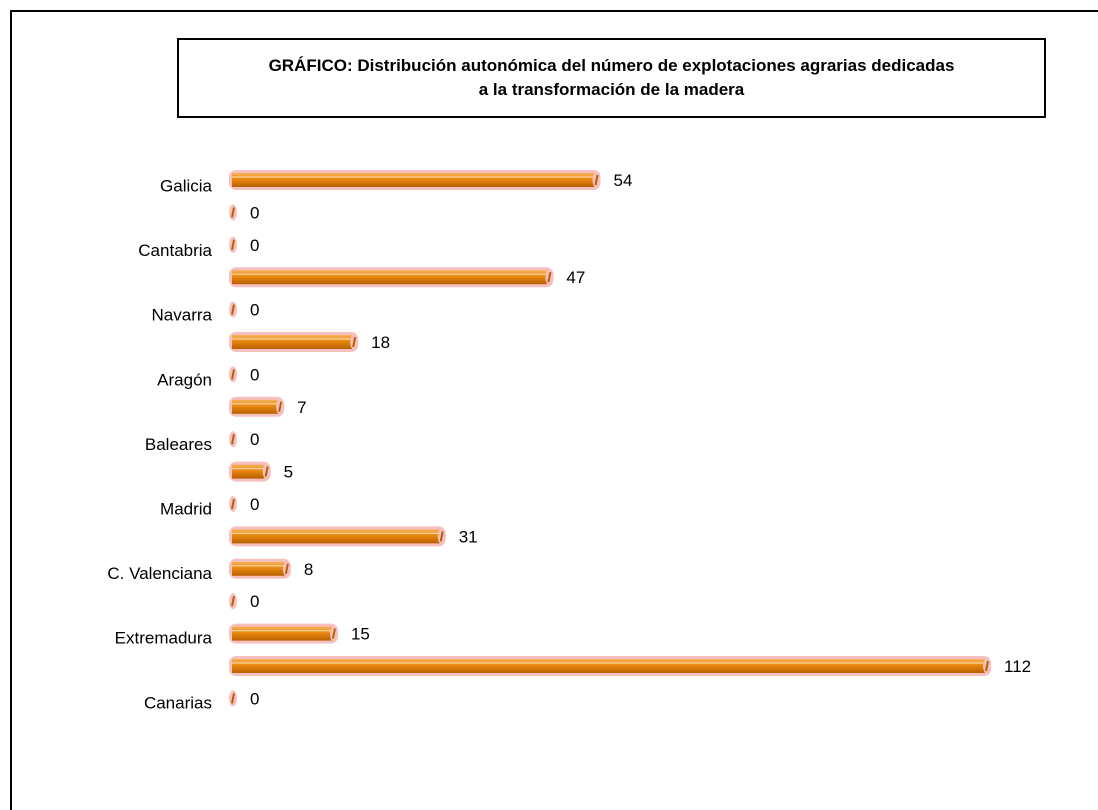 The height and width of the screenshot is (810, 1098). What do you see at coordinates (308, 569) in the screenshot?
I see `value-label: 8` at bounding box center [308, 569].